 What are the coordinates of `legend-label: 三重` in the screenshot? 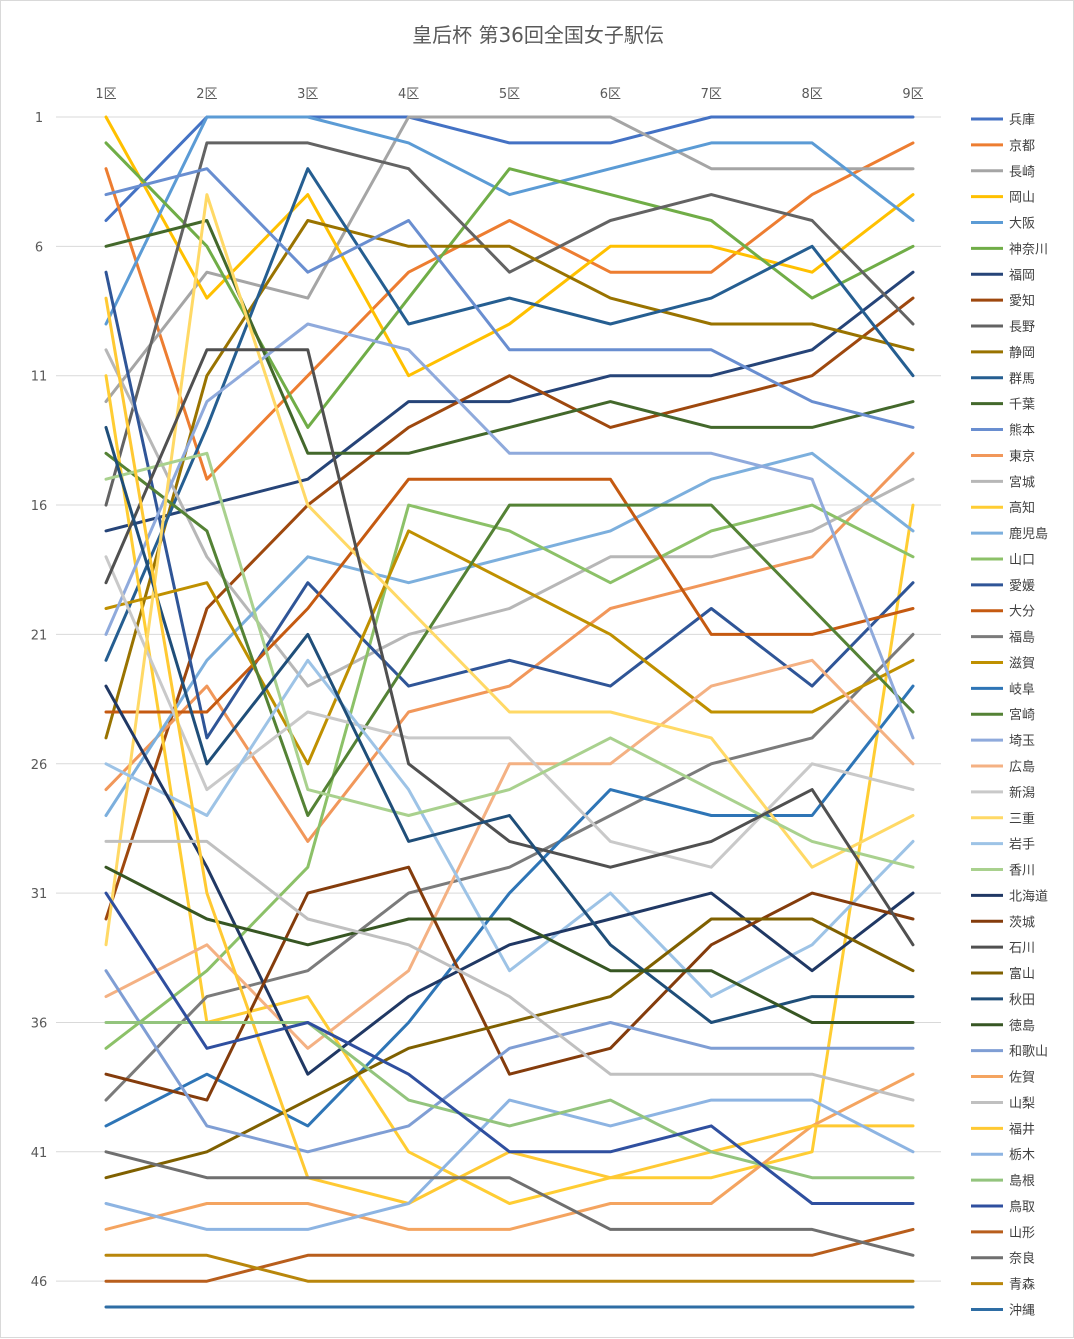 It's located at (1022, 819).